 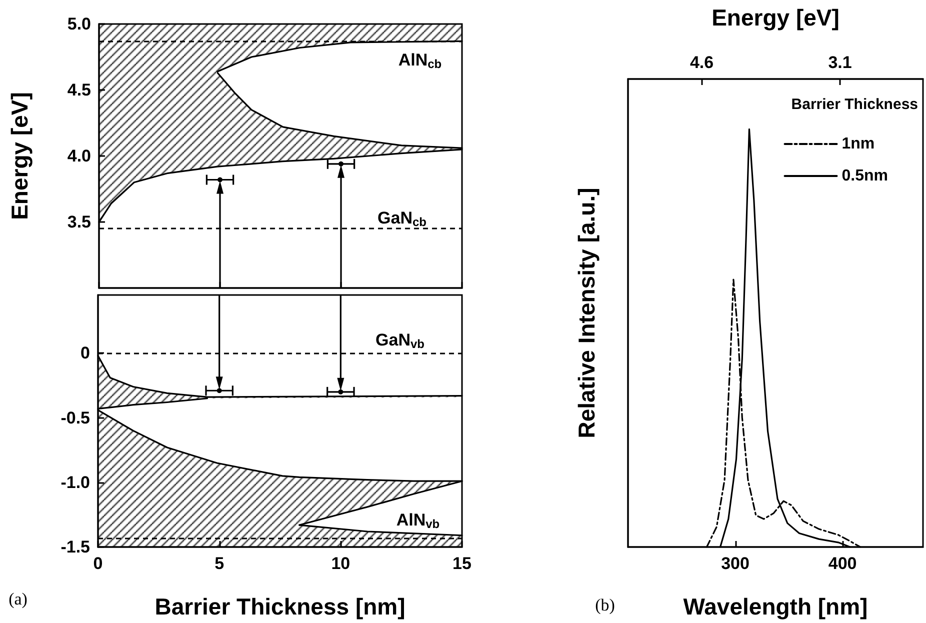 What do you see at coordinates (842, 563) in the screenshot?
I see `x-tick-label: 400` at bounding box center [842, 563].